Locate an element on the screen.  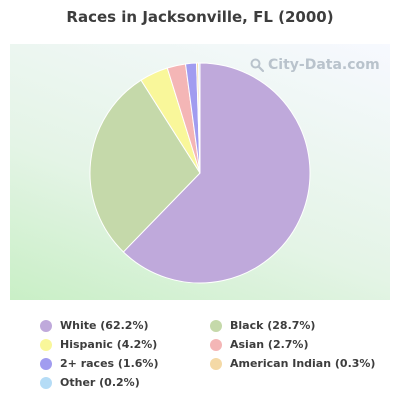
legend-label: 2+ races (1.6%) is located at coordinates (109, 363).